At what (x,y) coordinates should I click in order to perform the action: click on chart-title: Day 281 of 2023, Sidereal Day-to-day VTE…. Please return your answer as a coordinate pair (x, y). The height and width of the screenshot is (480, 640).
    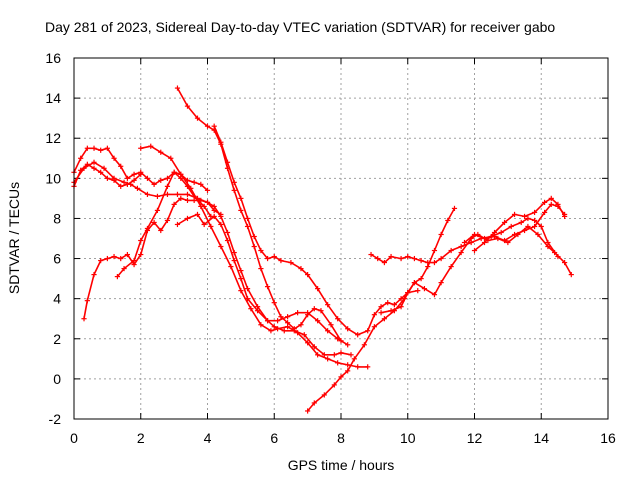
    Looking at the image, I should click on (300, 27).